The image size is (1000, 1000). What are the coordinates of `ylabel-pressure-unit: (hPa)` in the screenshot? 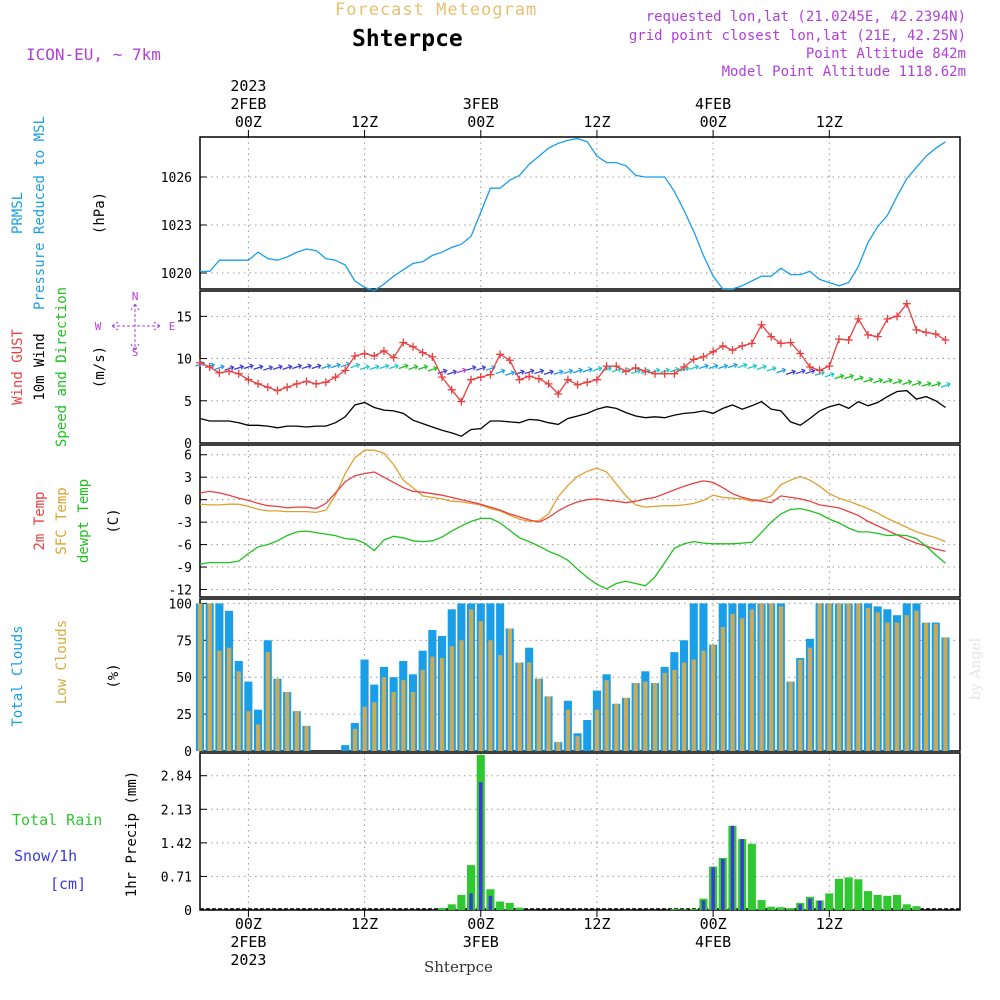 It's located at (100, 213).